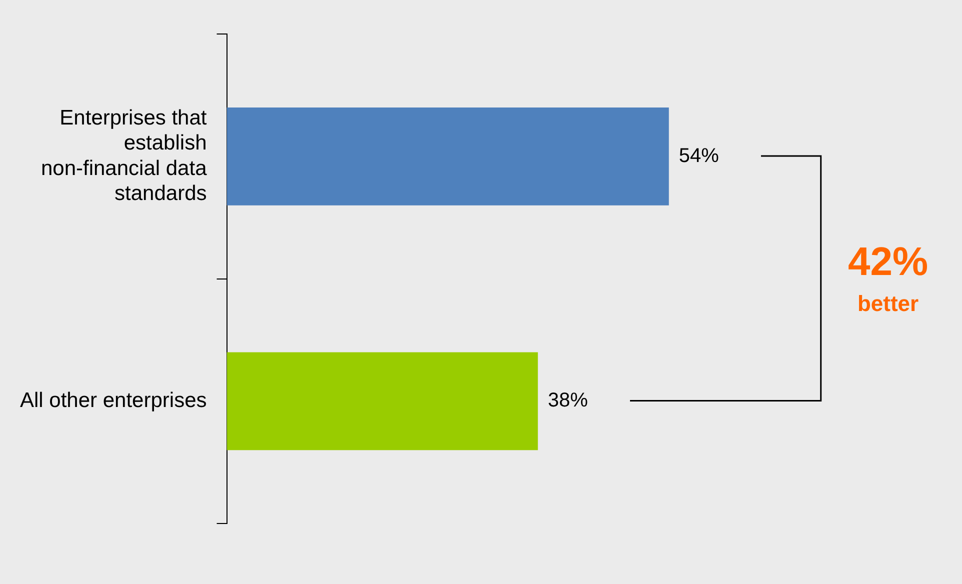 Image resolution: width=962 pixels, height=584 pixels. I want to click on text: 42%, so click(888, 262).